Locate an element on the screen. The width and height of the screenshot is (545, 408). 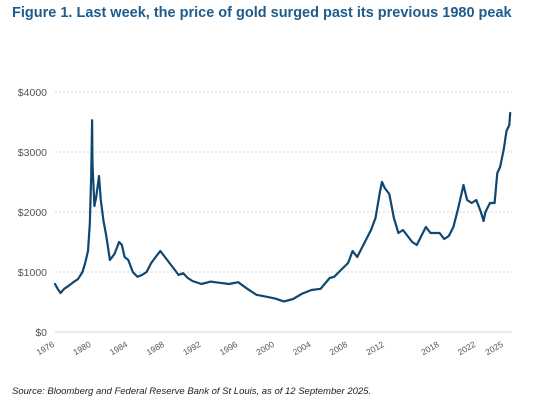
y-tick-label: $4000 is located at coordinates (32, 93).